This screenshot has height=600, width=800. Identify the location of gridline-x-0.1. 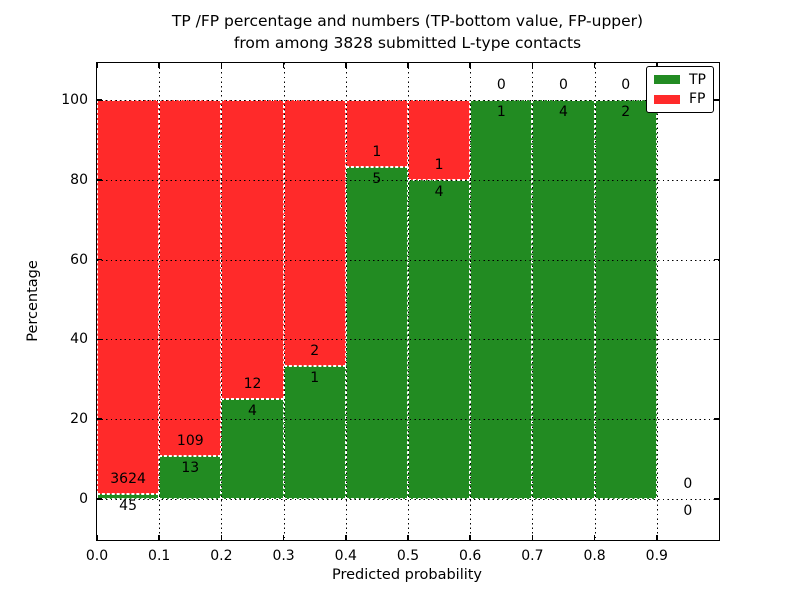
(160, 301).